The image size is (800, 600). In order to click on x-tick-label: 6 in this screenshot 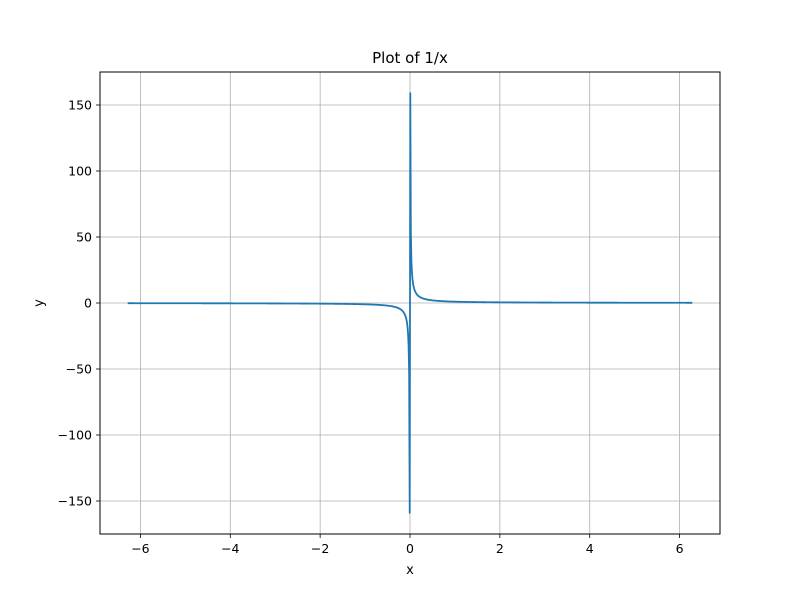, I will do `click(680, 548)`.